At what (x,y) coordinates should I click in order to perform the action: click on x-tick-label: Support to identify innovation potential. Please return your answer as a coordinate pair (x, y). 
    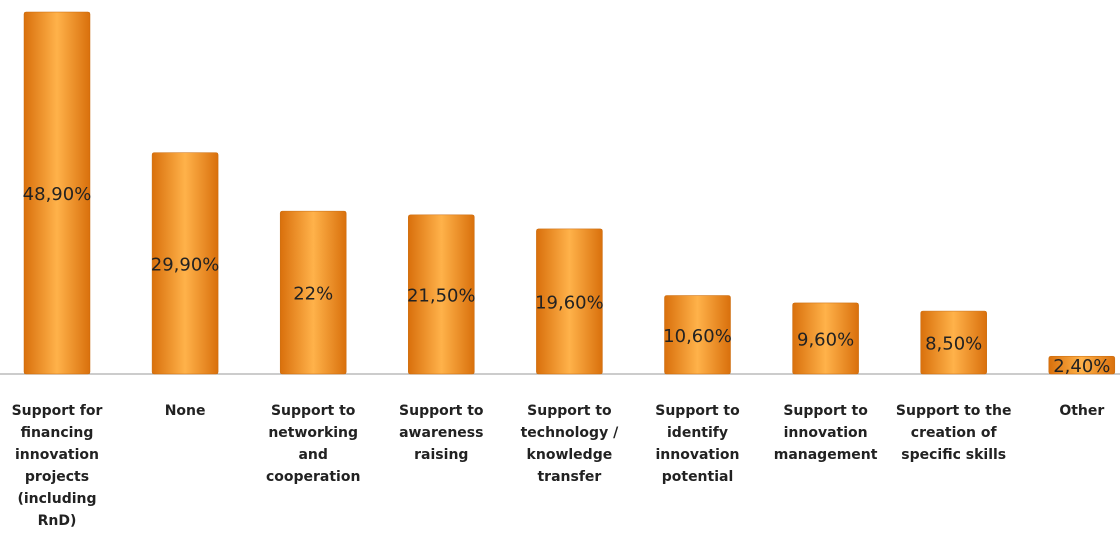
    Looking at the image, I should click on (697, 444).